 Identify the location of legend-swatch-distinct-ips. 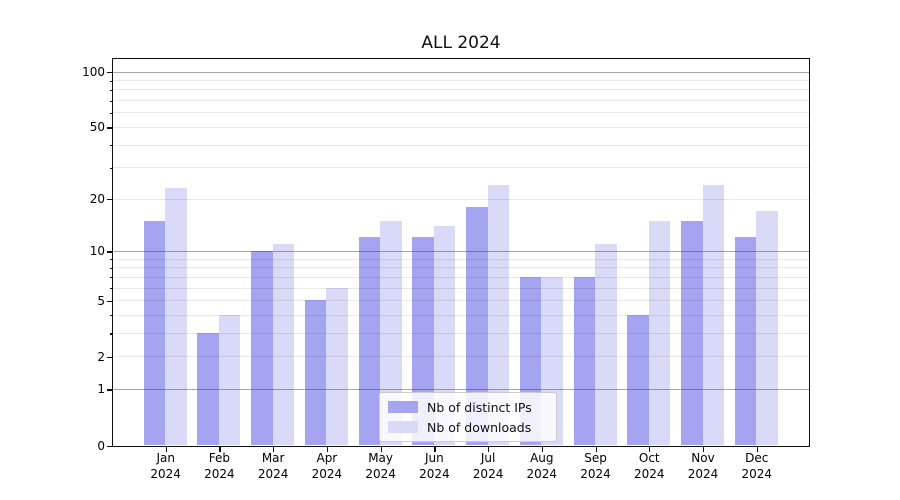
(403, 407).